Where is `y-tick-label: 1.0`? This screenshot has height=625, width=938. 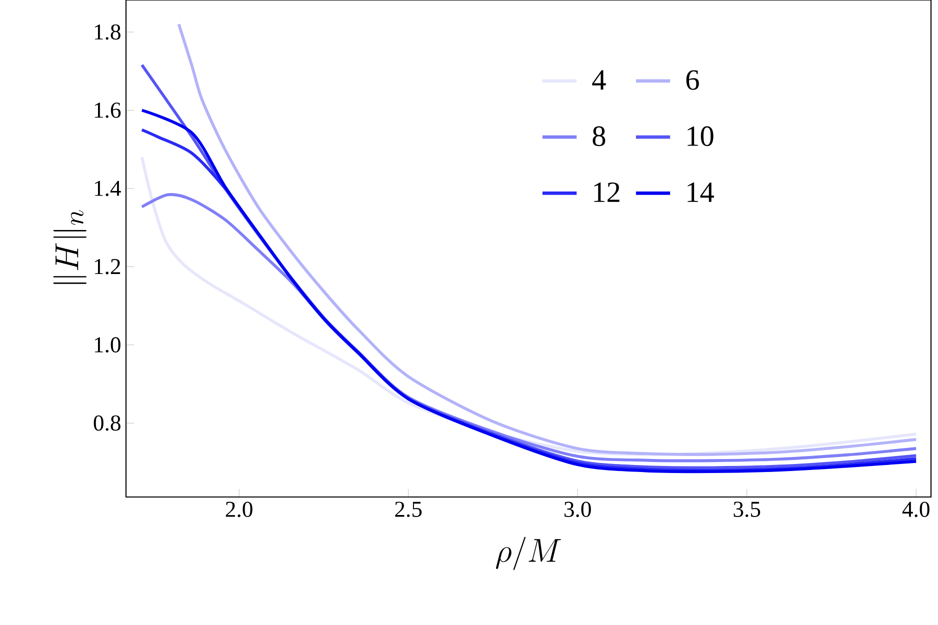 y-tick-label: 1.0 is located at coordinates (107, 345).